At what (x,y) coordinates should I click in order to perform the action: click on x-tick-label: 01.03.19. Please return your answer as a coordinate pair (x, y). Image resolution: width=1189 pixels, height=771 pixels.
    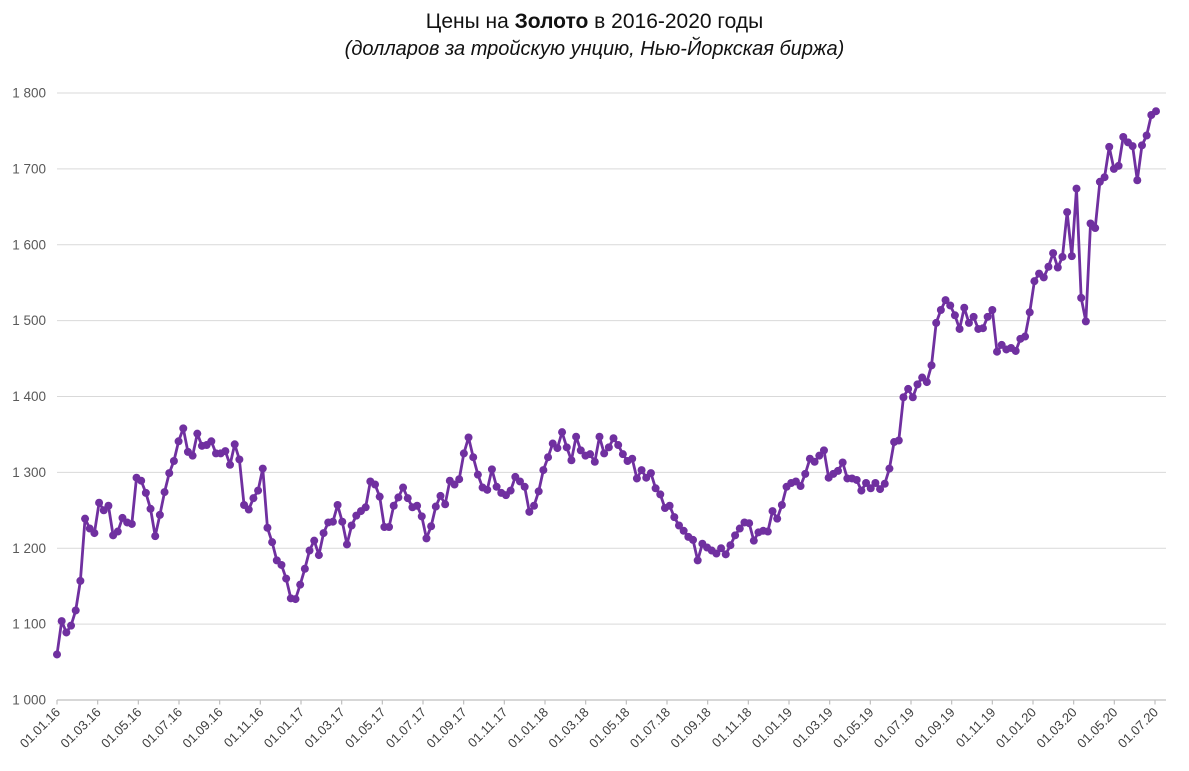
    Looking at the image, I should click on (812, 728).